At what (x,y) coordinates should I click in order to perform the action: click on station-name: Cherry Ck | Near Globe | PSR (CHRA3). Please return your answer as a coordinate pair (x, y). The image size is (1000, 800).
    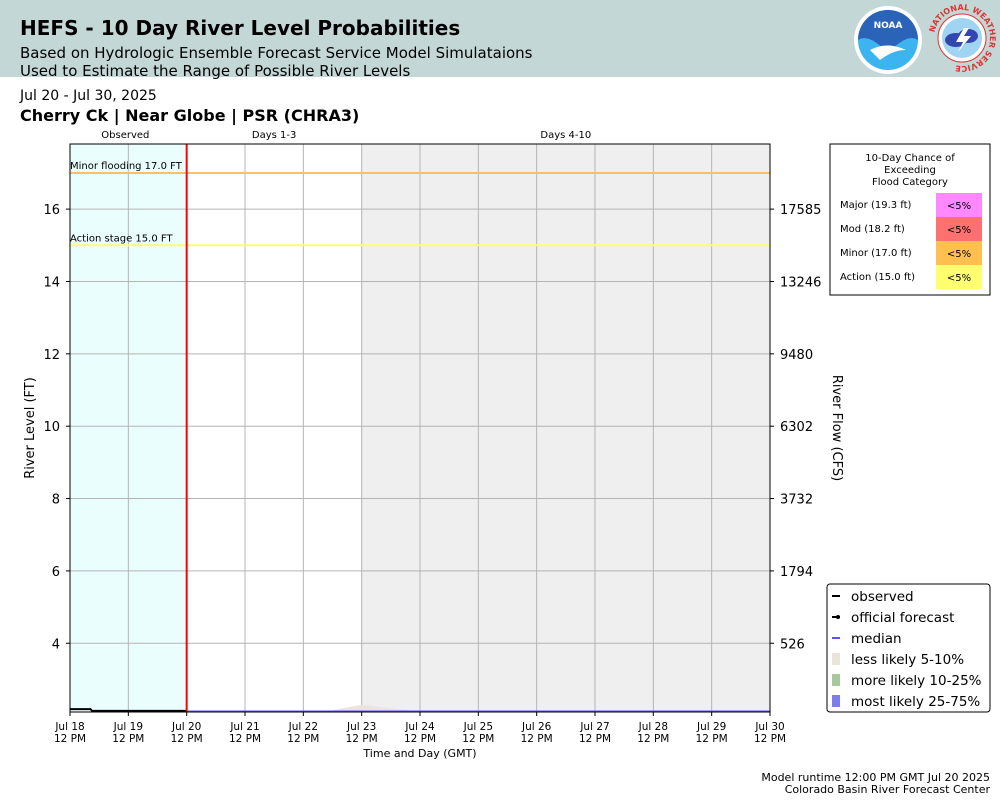
    Looking at the image, I should click on (190, 115).